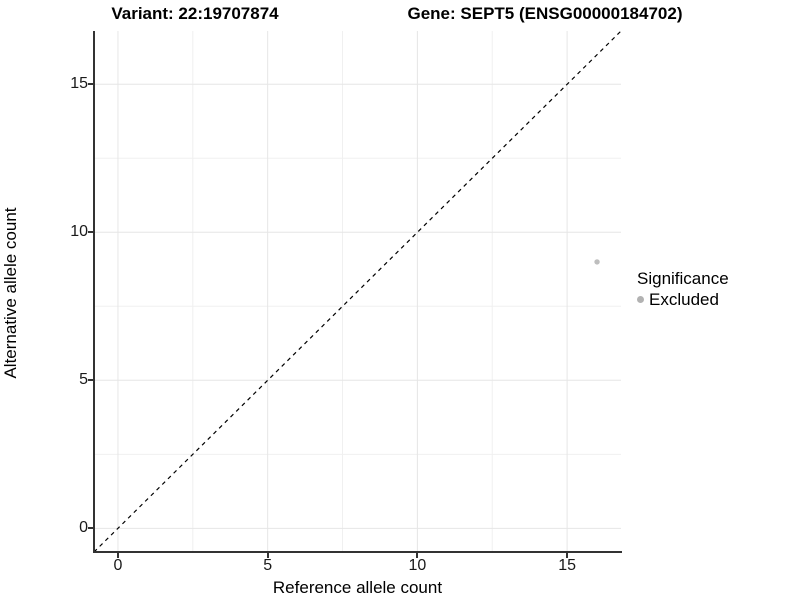 This screenshot has height=600, width=800. I want to click on y-tick-label: 0, so click(83, 528).